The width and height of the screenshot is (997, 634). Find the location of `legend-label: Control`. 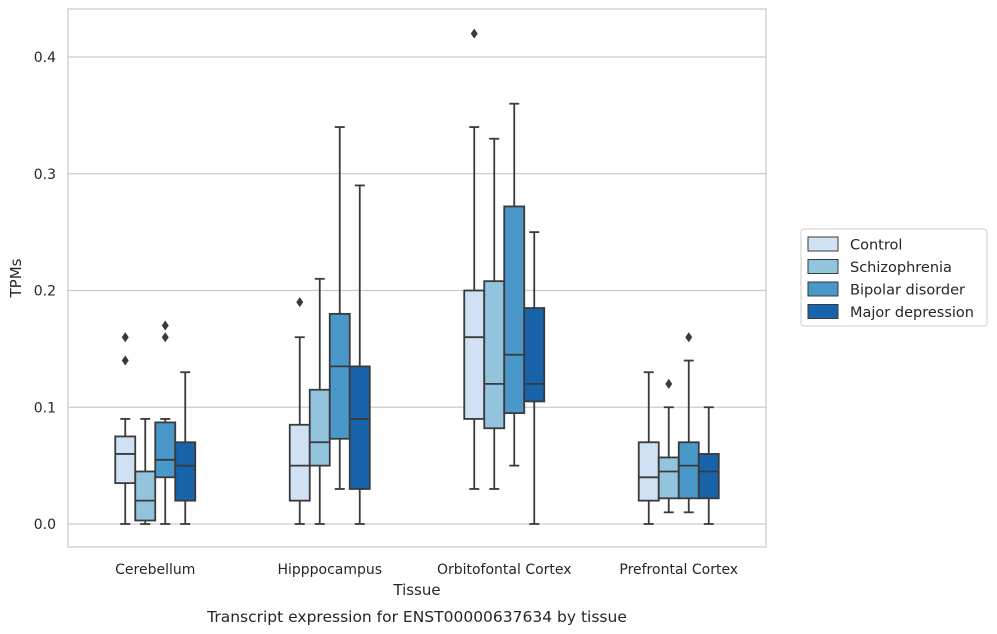

legend-label: Control is located at coordinates (876, 246).